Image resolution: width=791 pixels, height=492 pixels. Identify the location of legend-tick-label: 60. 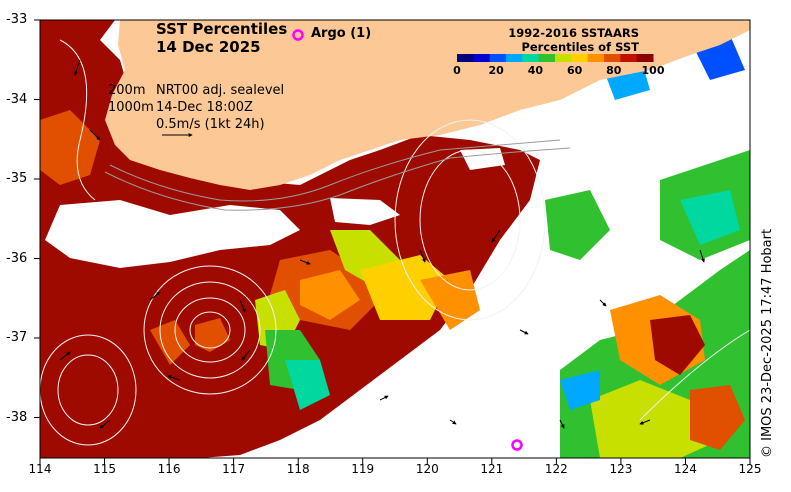
(574, 70).